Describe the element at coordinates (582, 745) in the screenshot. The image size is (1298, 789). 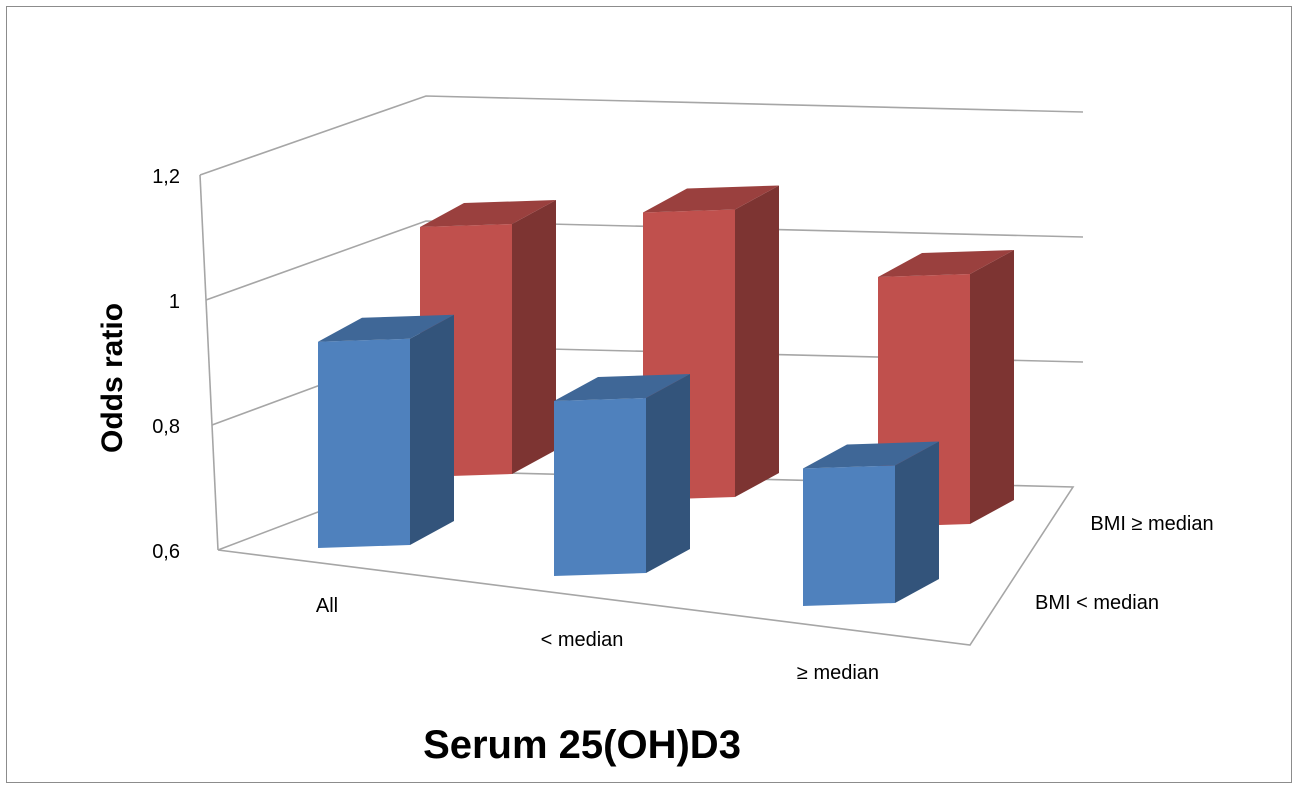
I see `x-axis-title: Serum 25(OH)D3` at that location.